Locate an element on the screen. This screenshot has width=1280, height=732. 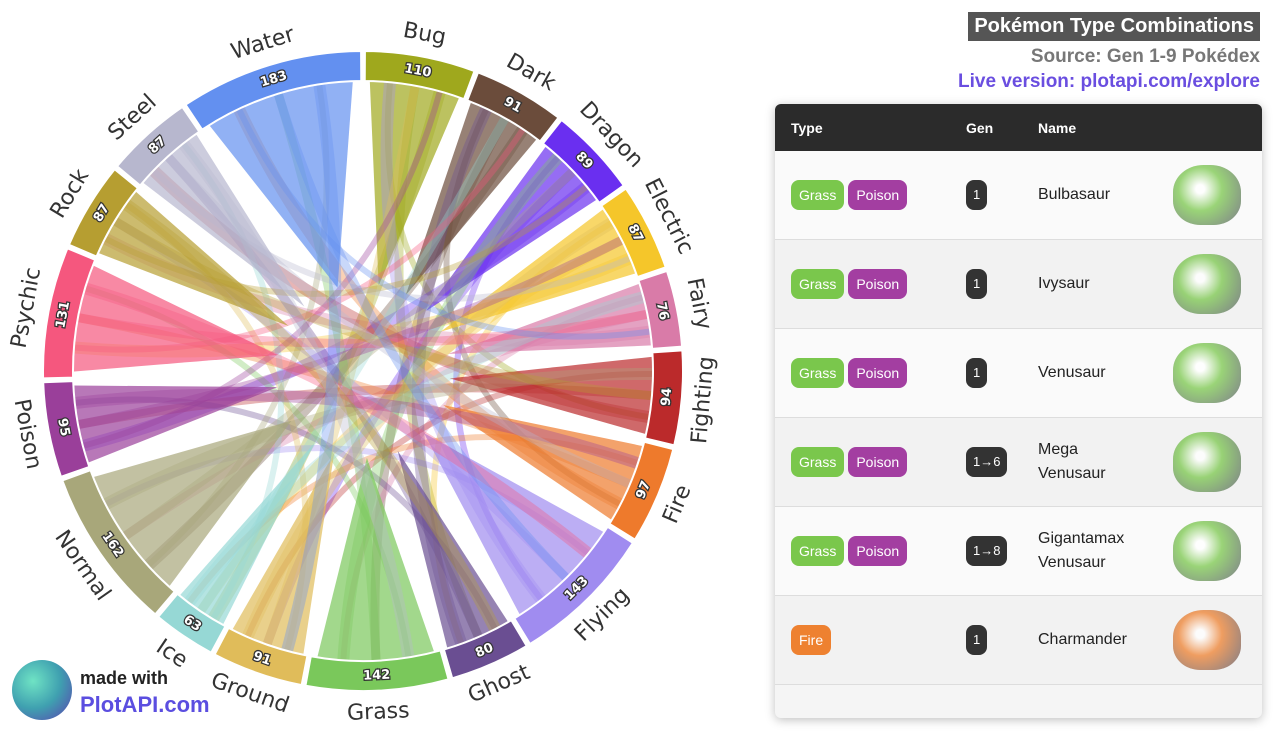
made-with: made with is located at coordinates (124, 678).